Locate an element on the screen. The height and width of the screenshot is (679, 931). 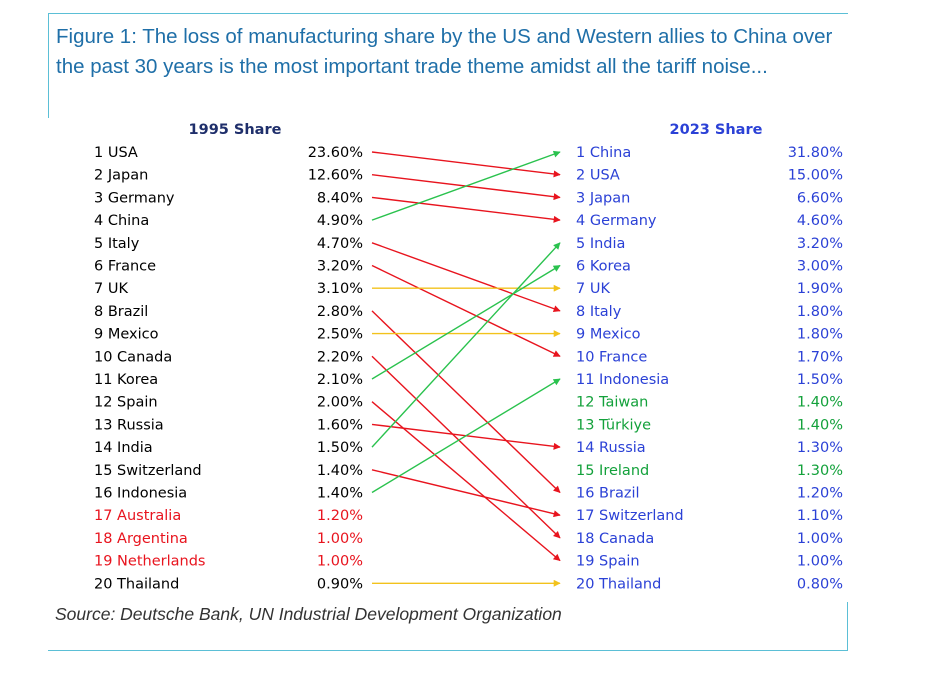
left-row-label: 14 India is located at coordinates (123, 448).